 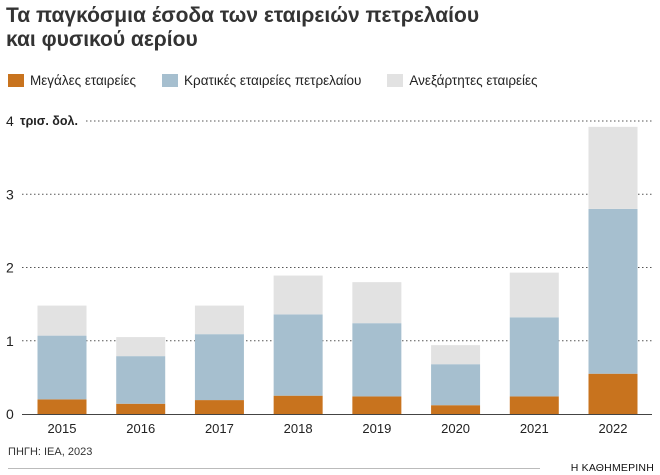 I want to click on legend-label-majors: Μεγάλες εταιρείες, so click(x=83, y=80).